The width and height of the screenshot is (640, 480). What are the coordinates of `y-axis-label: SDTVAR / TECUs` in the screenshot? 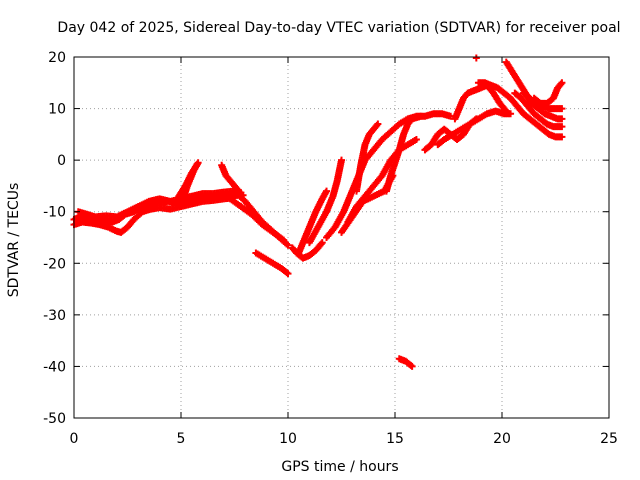 It's located at (14, 240).